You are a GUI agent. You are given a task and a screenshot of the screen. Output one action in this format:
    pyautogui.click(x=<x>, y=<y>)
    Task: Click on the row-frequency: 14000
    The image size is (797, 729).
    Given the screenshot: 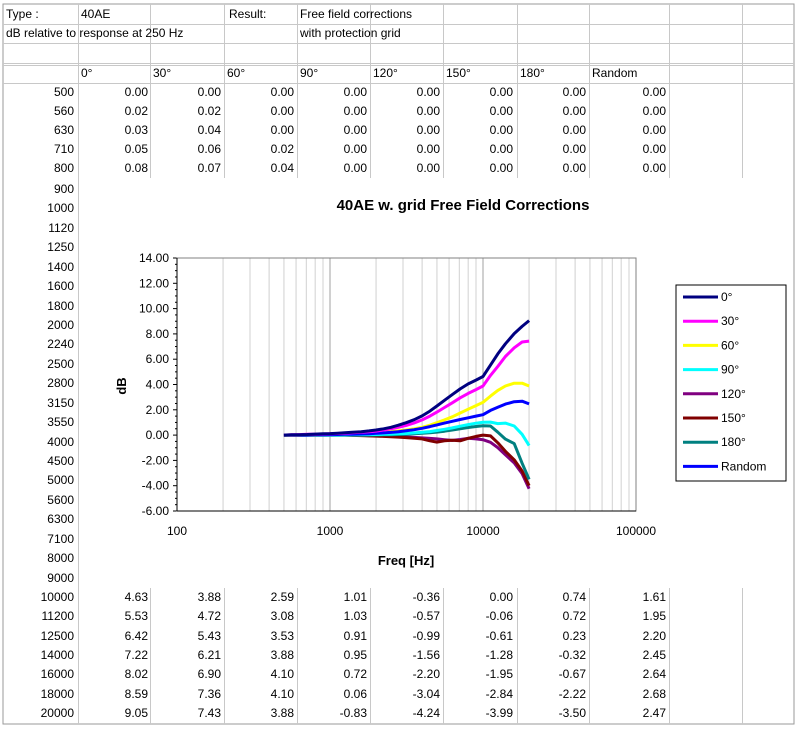 What is the action you would take?
    pyautogui.click(x=57, y=654)
    